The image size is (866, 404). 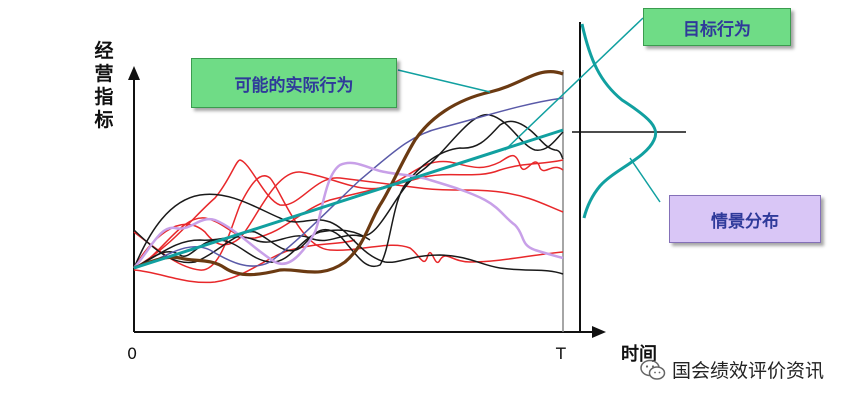 What do you see at coordinates (132, 353) in the screenshot?
I see `x-tick-start: 0` at bounding box center [132, 353].